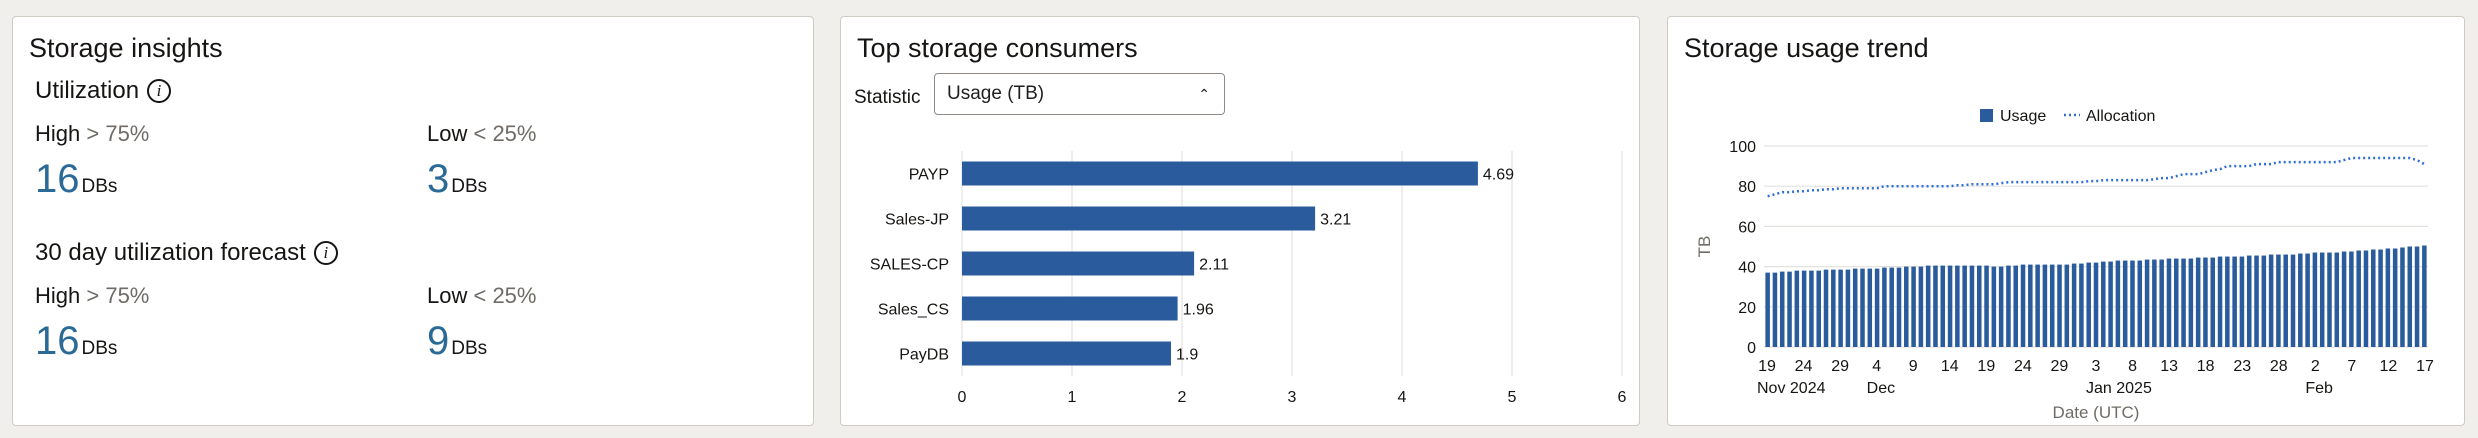  What do you see at coordinates (457, 179) in the screenshot?
I see `utilization-low-value: 3 DBs` at bounding box center [457, 179].